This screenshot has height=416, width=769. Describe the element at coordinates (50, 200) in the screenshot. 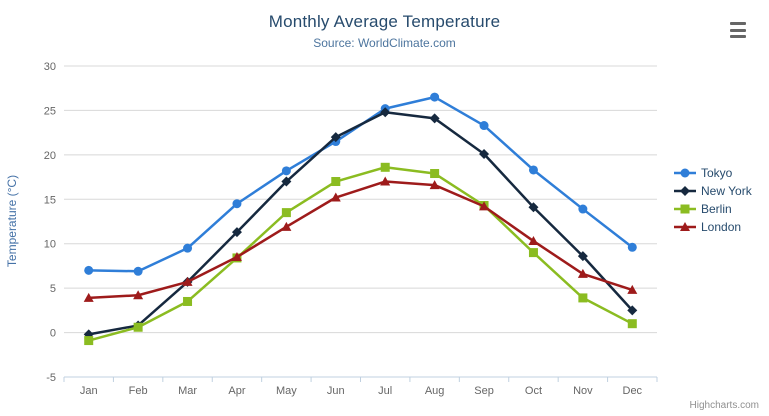

I see `yaxis-tick-label: 15` at that location.